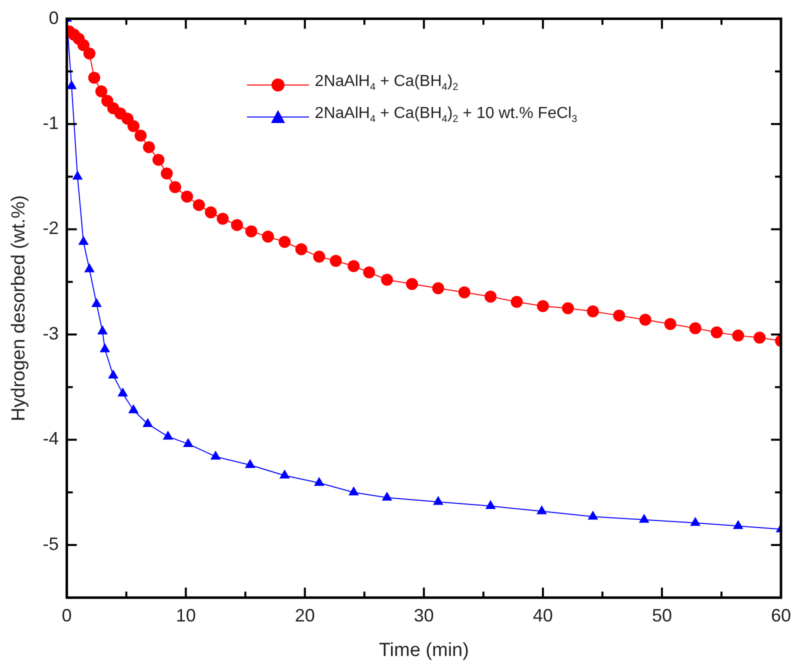 This screenshot has height=670, width=799. Describe the element at coordinates (423, 650) in the screenshot. I see `x-axis-title: Time (min)` at that location.